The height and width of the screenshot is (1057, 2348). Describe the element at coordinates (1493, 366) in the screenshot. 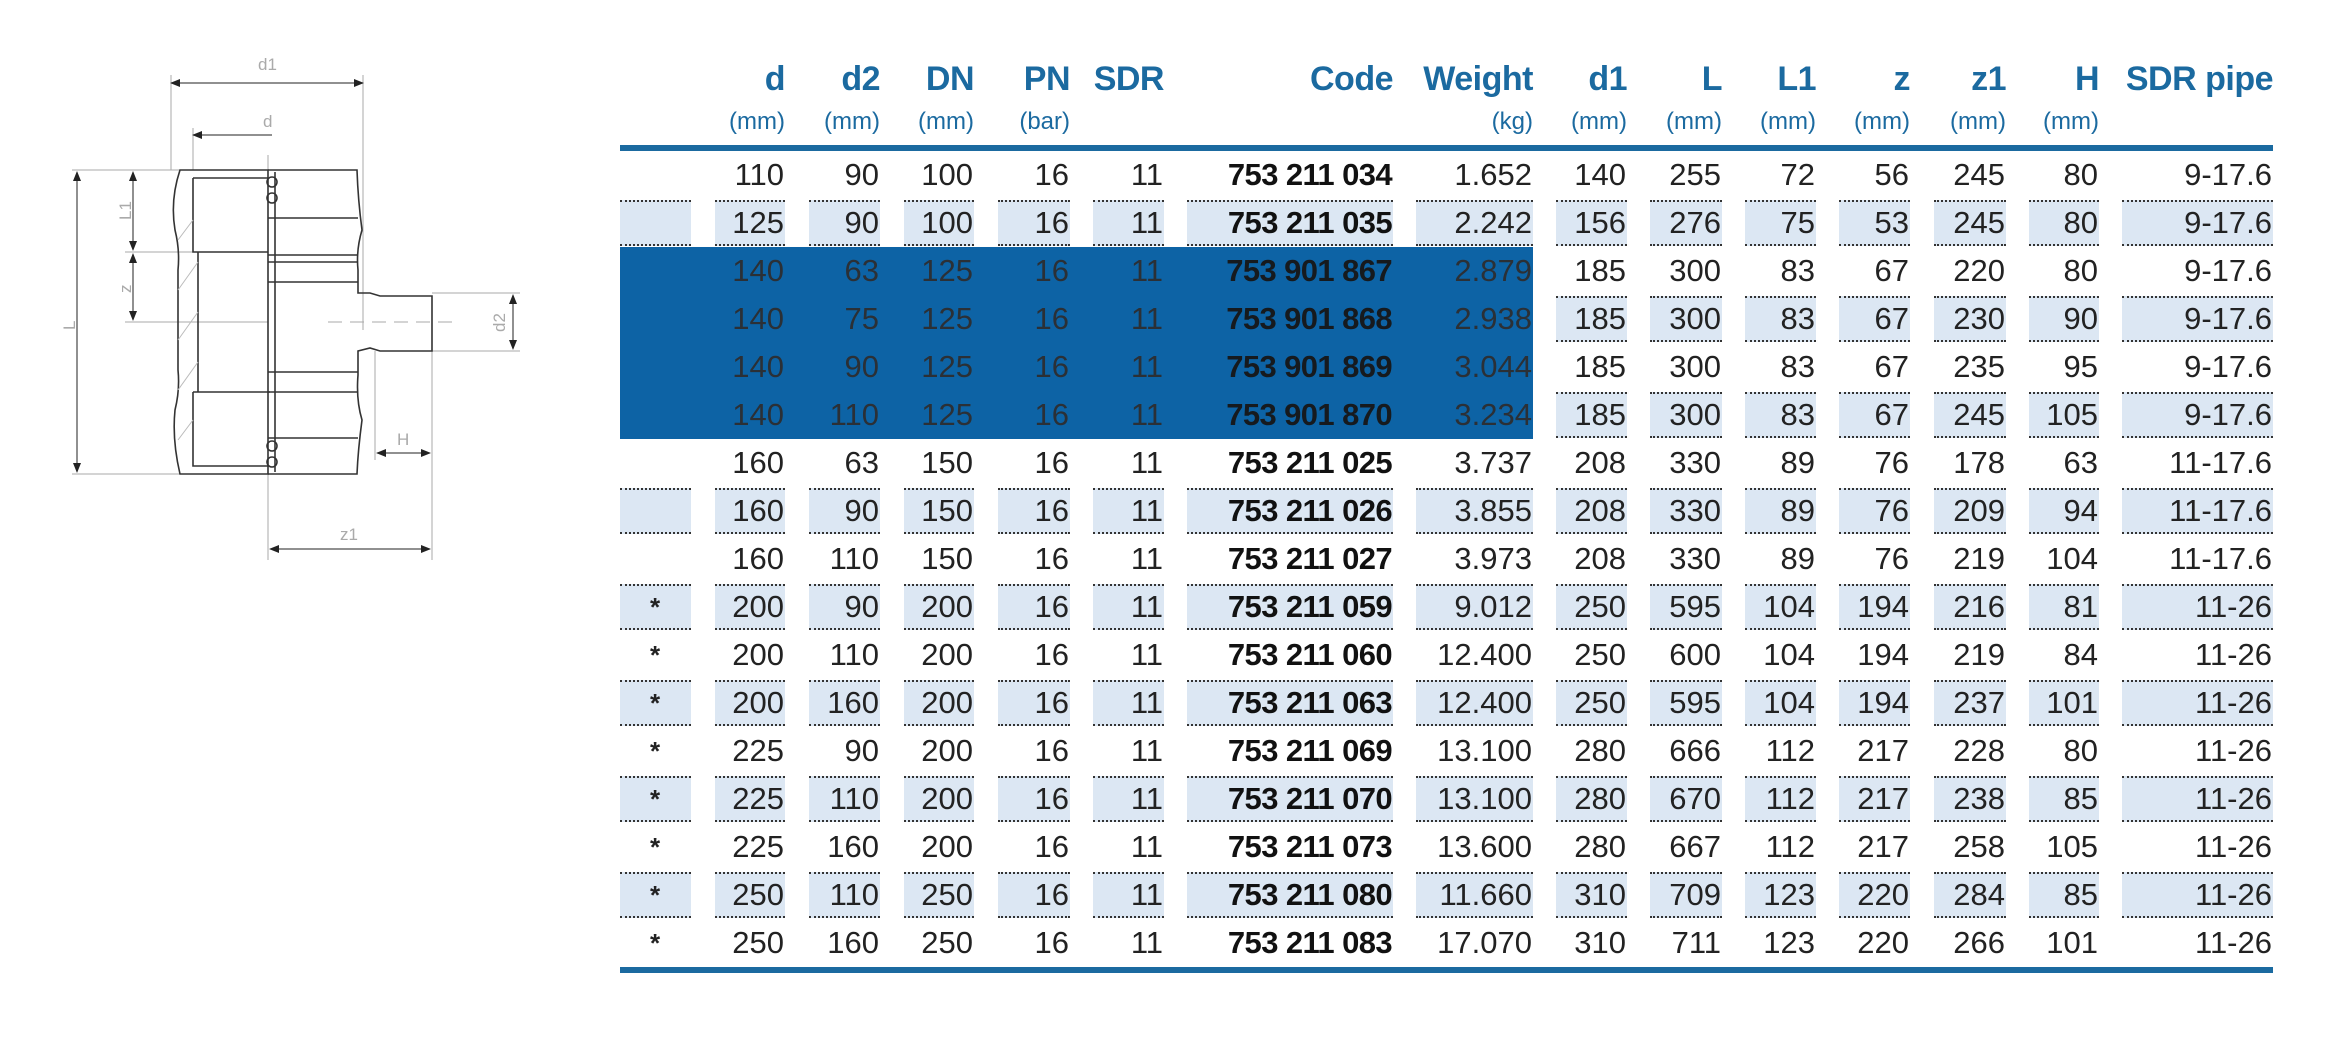

I see `cell-weight: 3.044` at that location.